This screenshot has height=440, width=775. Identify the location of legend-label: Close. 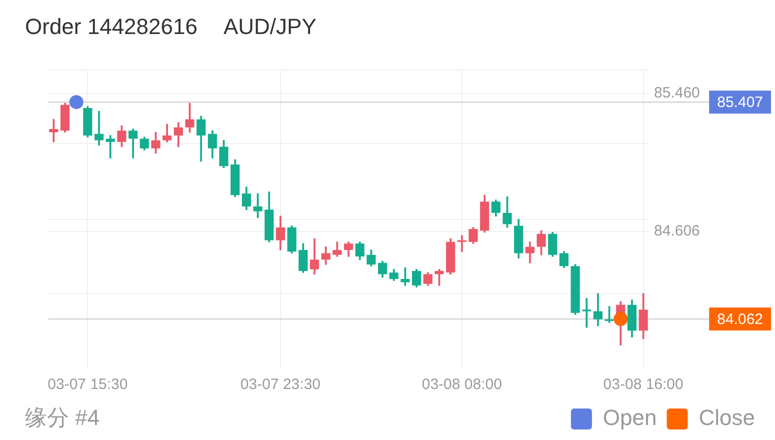
(727, 417).